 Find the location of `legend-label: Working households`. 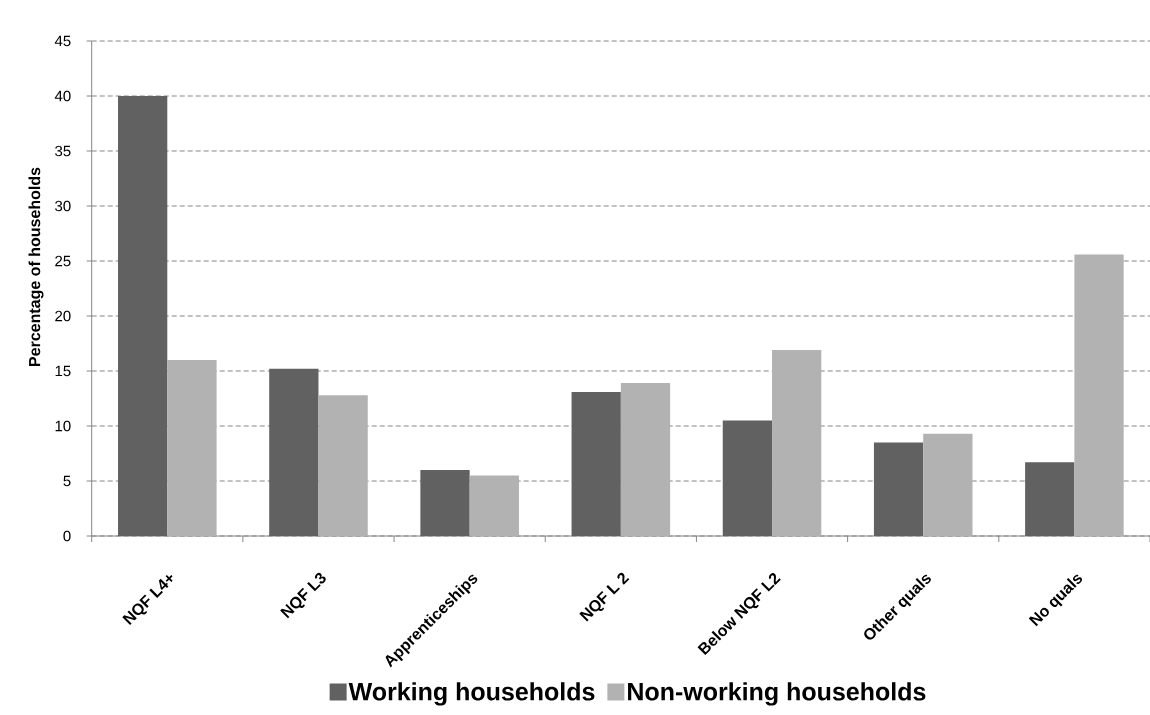

legend-label: Working households is located at coordinates (471, 694).